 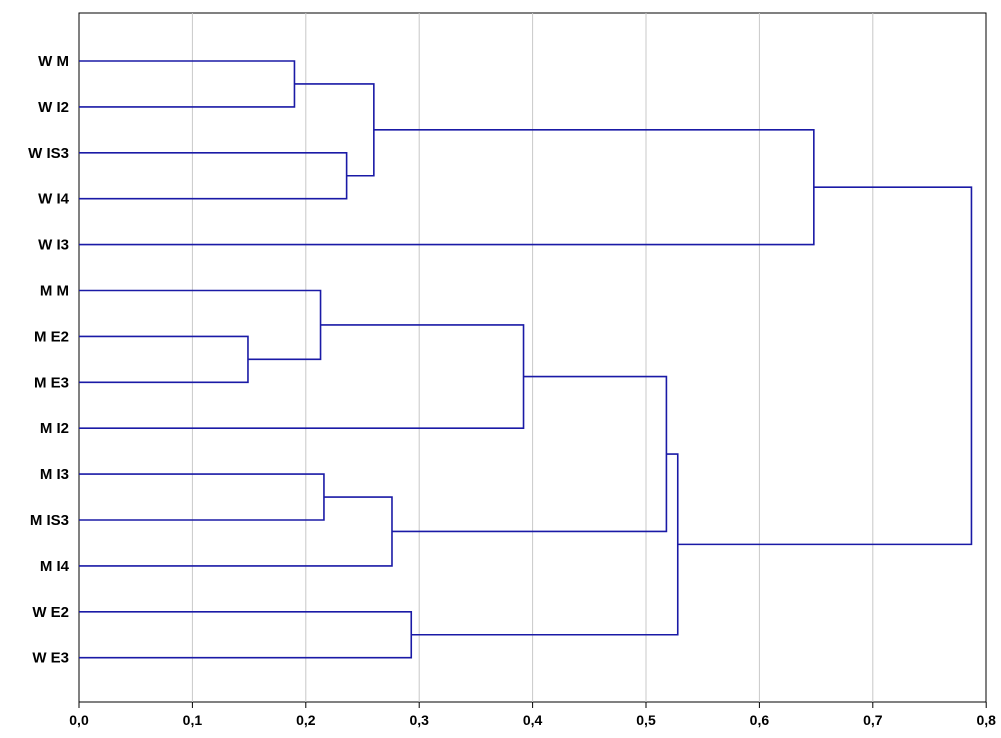 What do you see at coordinates (48, 153) in the screenshot?
I see `leaf-label: W IS3` at bounding box center [48, 153].